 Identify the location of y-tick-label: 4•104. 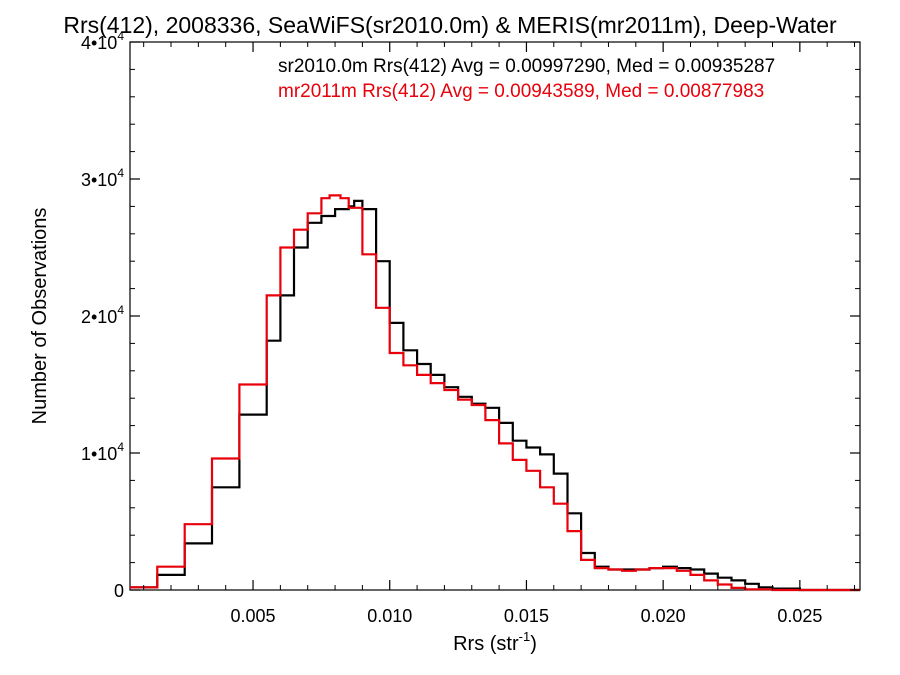
(102, 41).